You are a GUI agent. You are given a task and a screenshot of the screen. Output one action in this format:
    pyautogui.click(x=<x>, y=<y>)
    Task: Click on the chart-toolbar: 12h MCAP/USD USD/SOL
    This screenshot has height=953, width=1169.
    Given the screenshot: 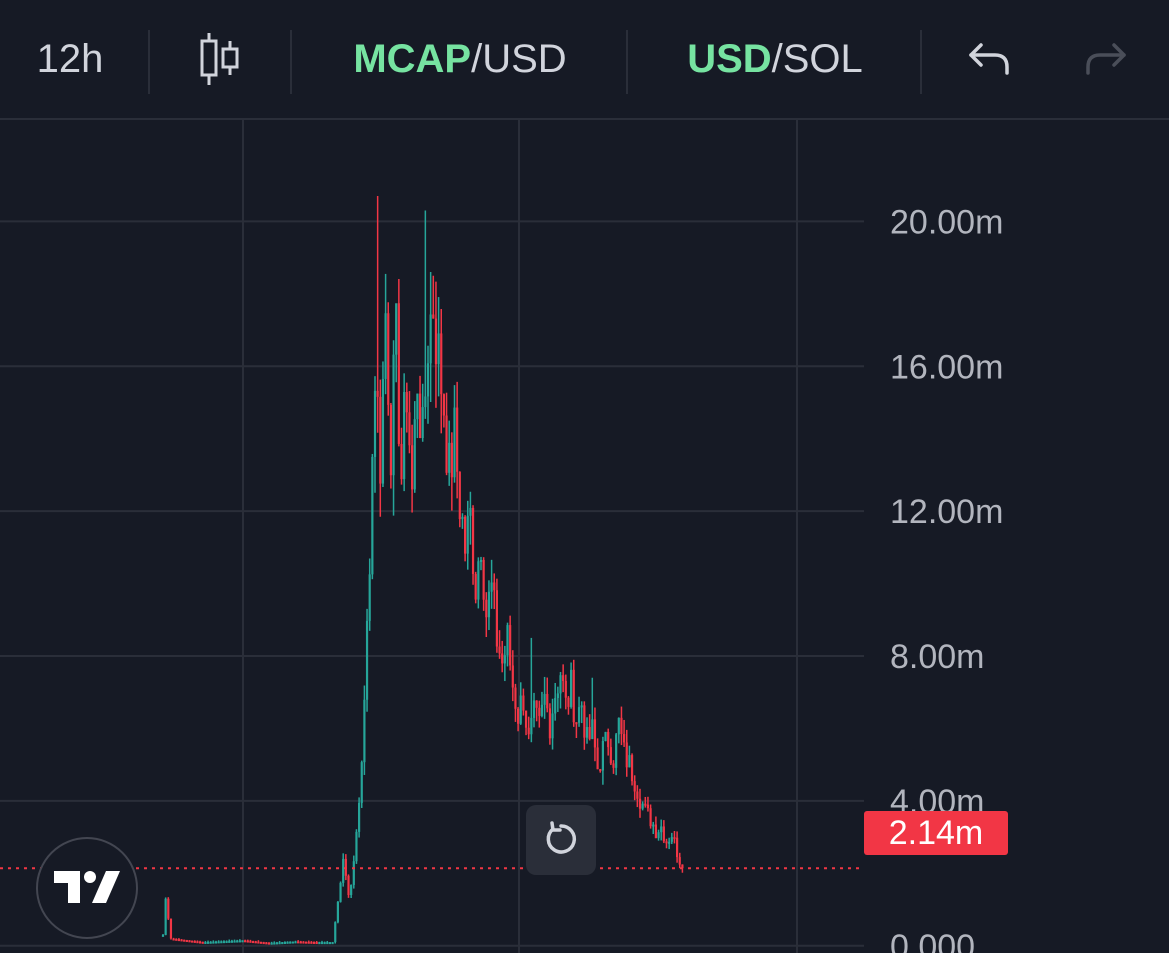 What is the action you would take?
    pyautogui.click(x=584, y=60)
    